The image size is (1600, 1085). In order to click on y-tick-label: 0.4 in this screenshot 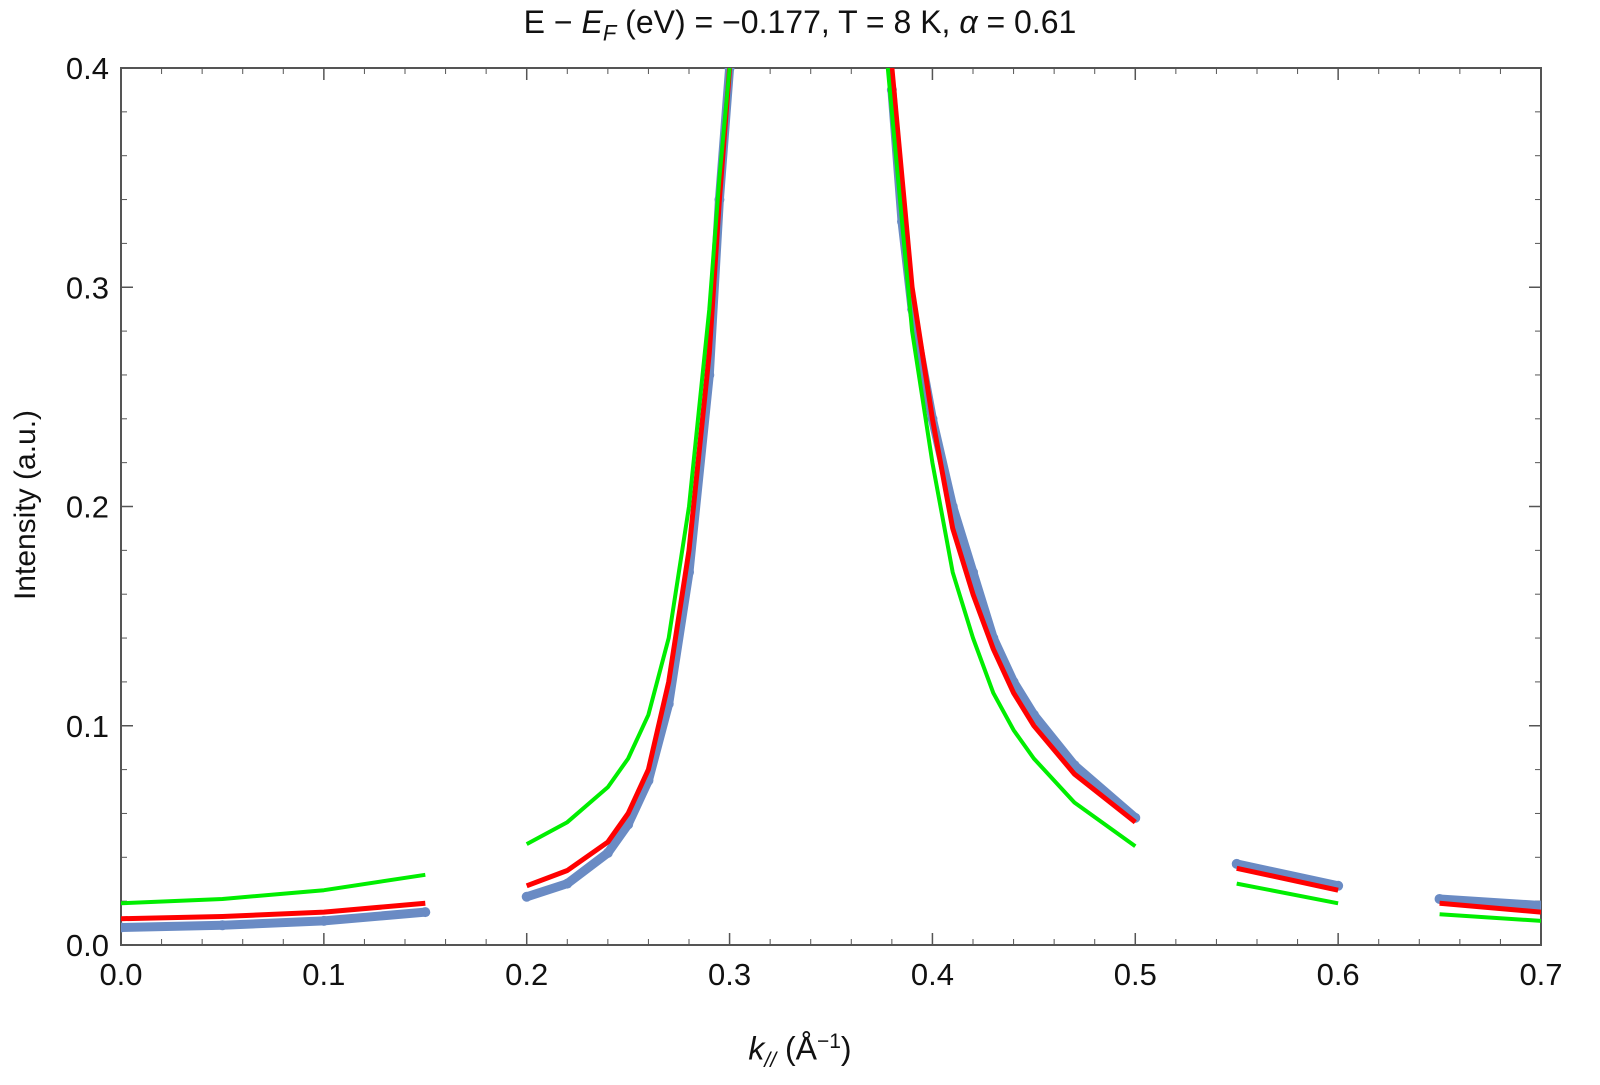, I will do `click(87, 68)`.